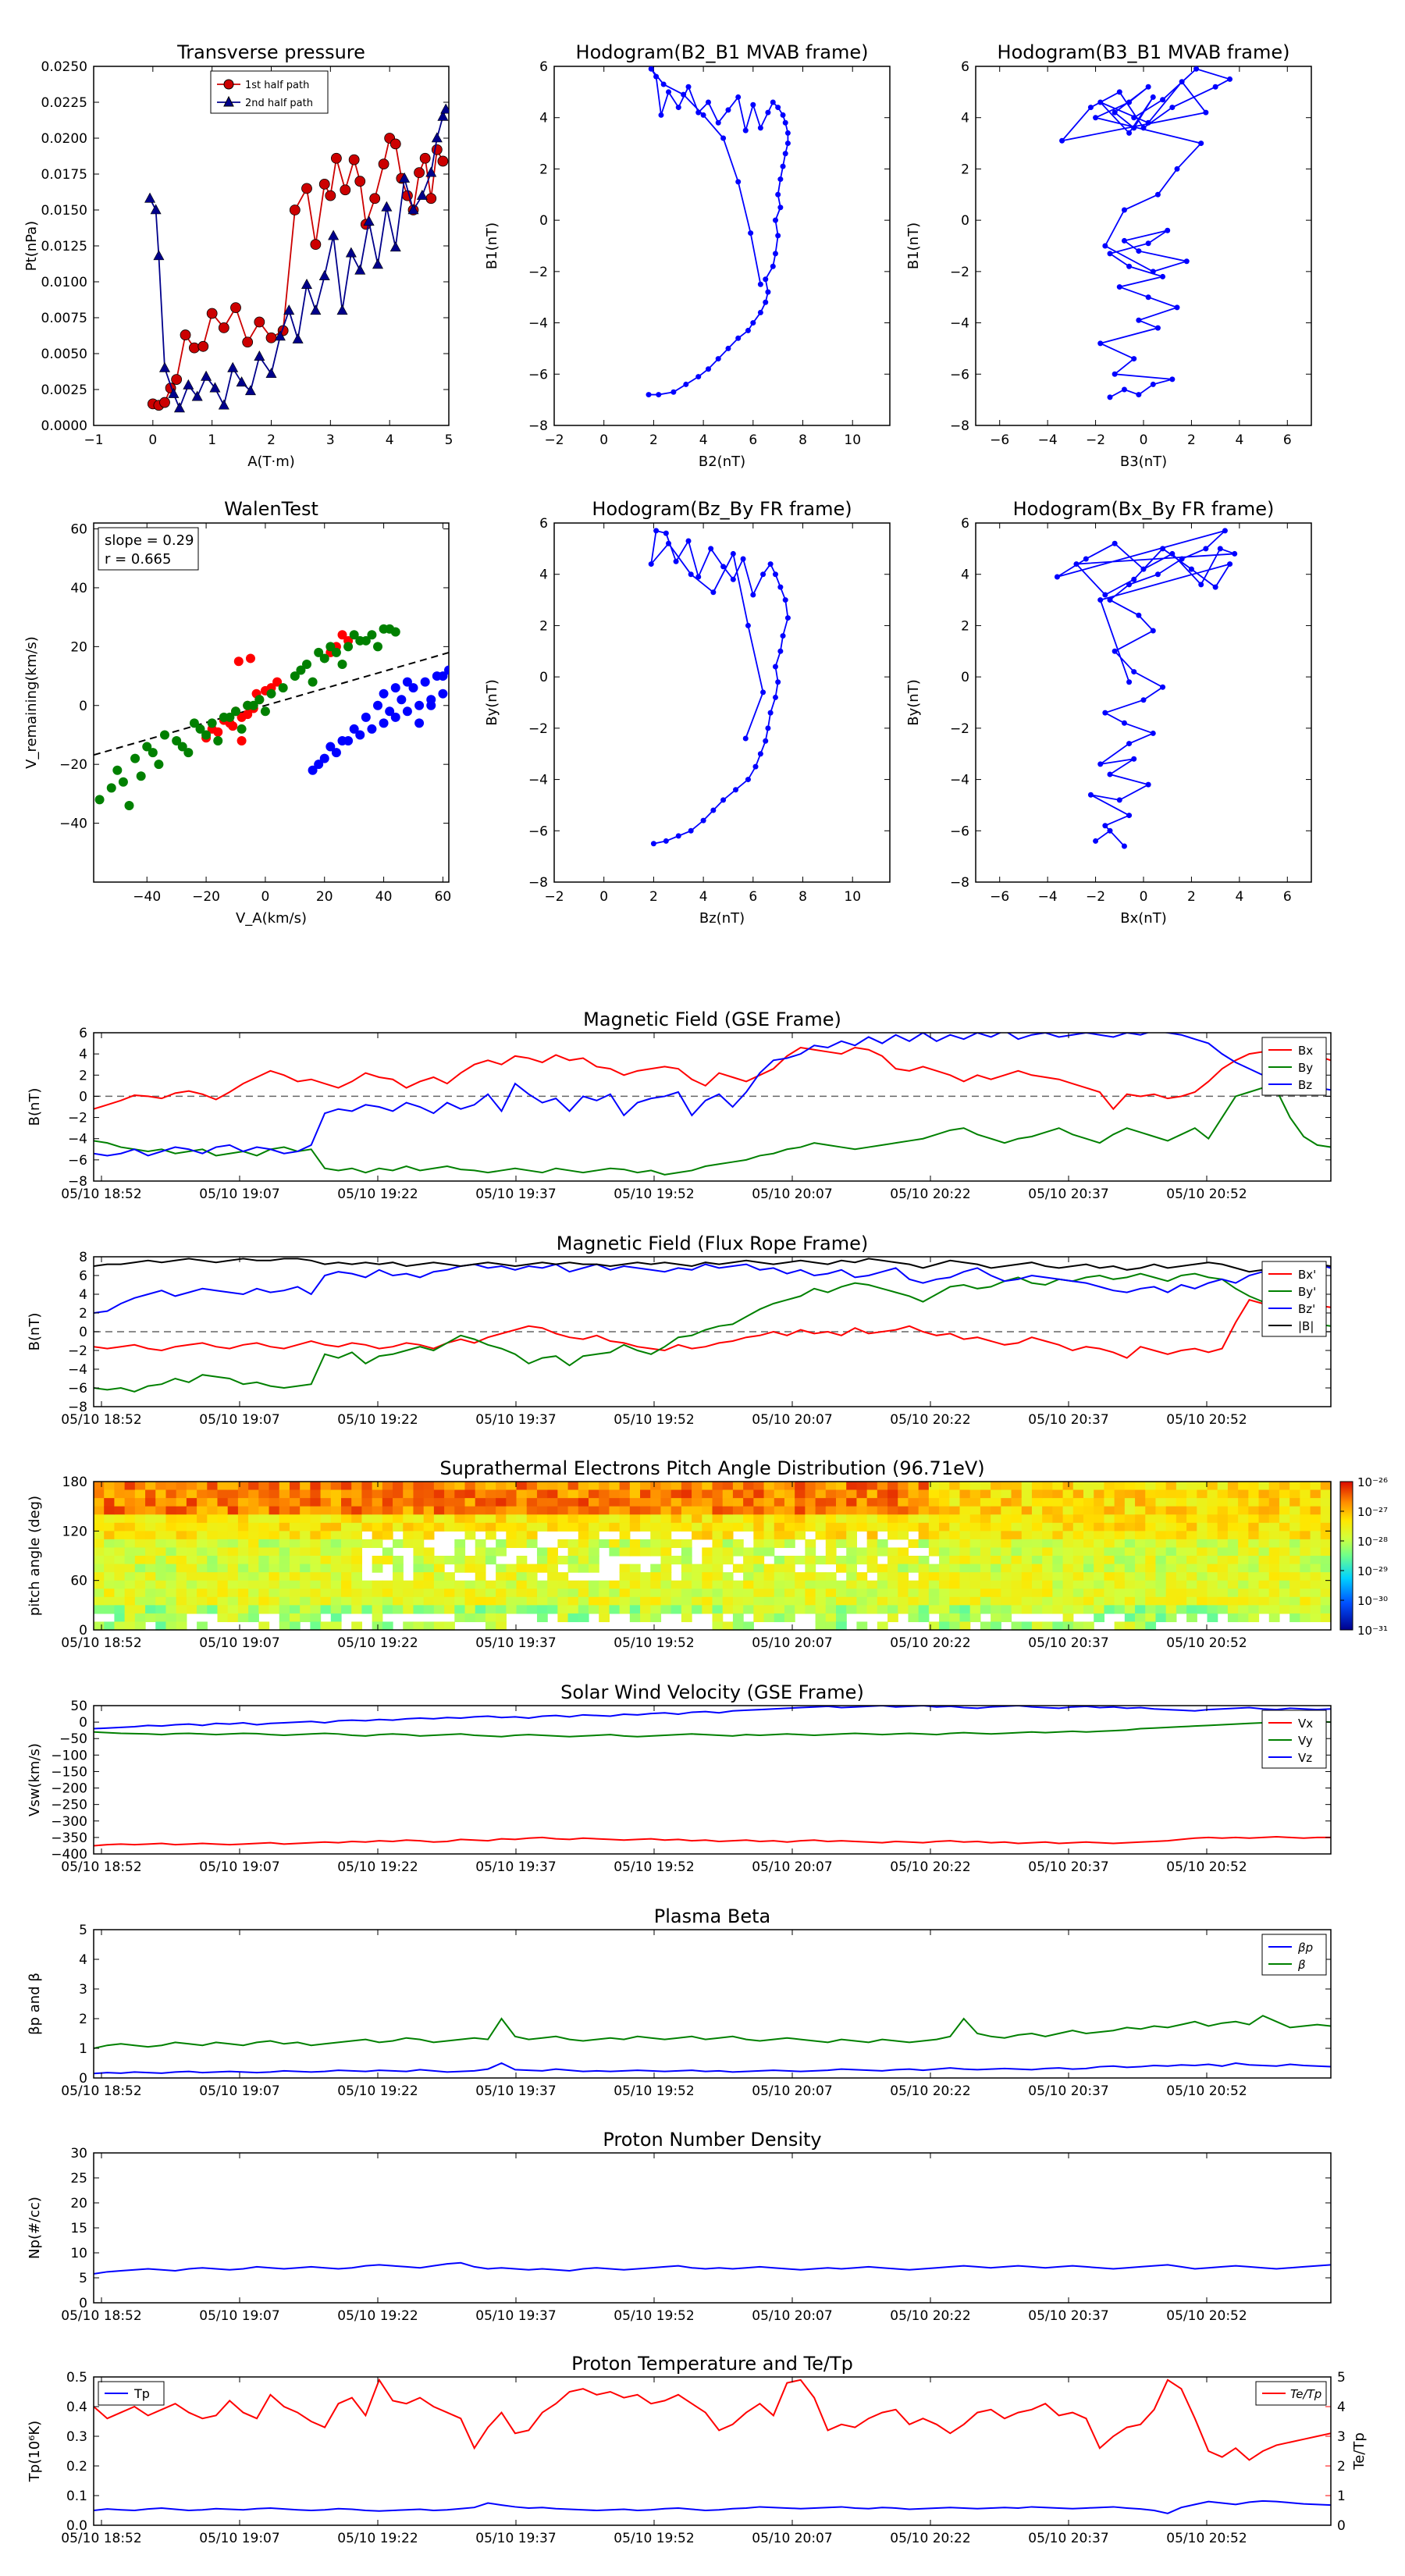 Image resolution: width=1405 pixels, height=2576 pixels. What do you see at coordinates (78, 2253) in the screenshot?
I see `y-tick-label: 10` at bounding box center [78, 2253].